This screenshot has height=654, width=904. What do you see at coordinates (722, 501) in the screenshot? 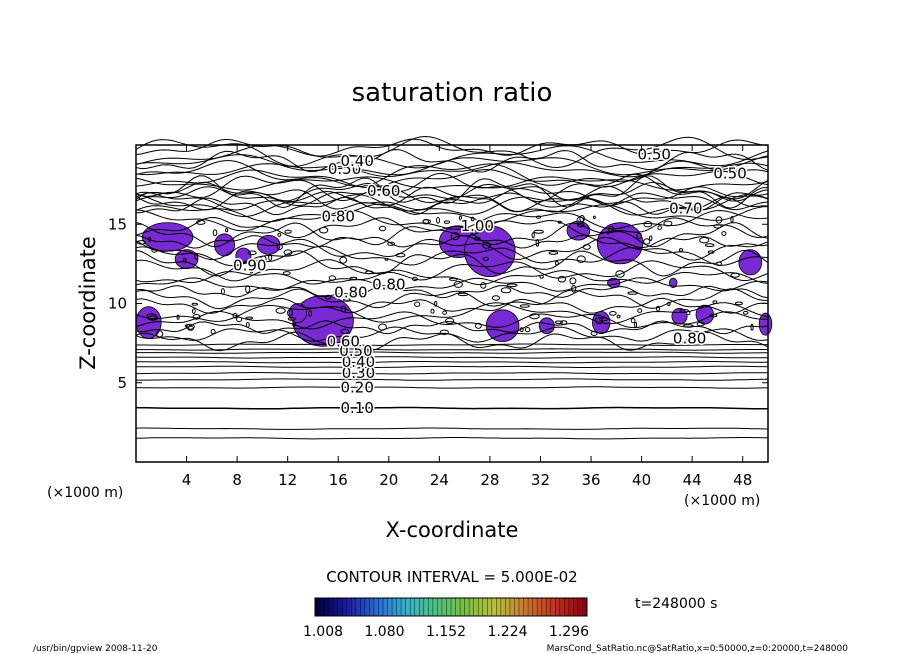
I see `x-unit-label-right: (×1000 m)` at bounding box center [722, 501].